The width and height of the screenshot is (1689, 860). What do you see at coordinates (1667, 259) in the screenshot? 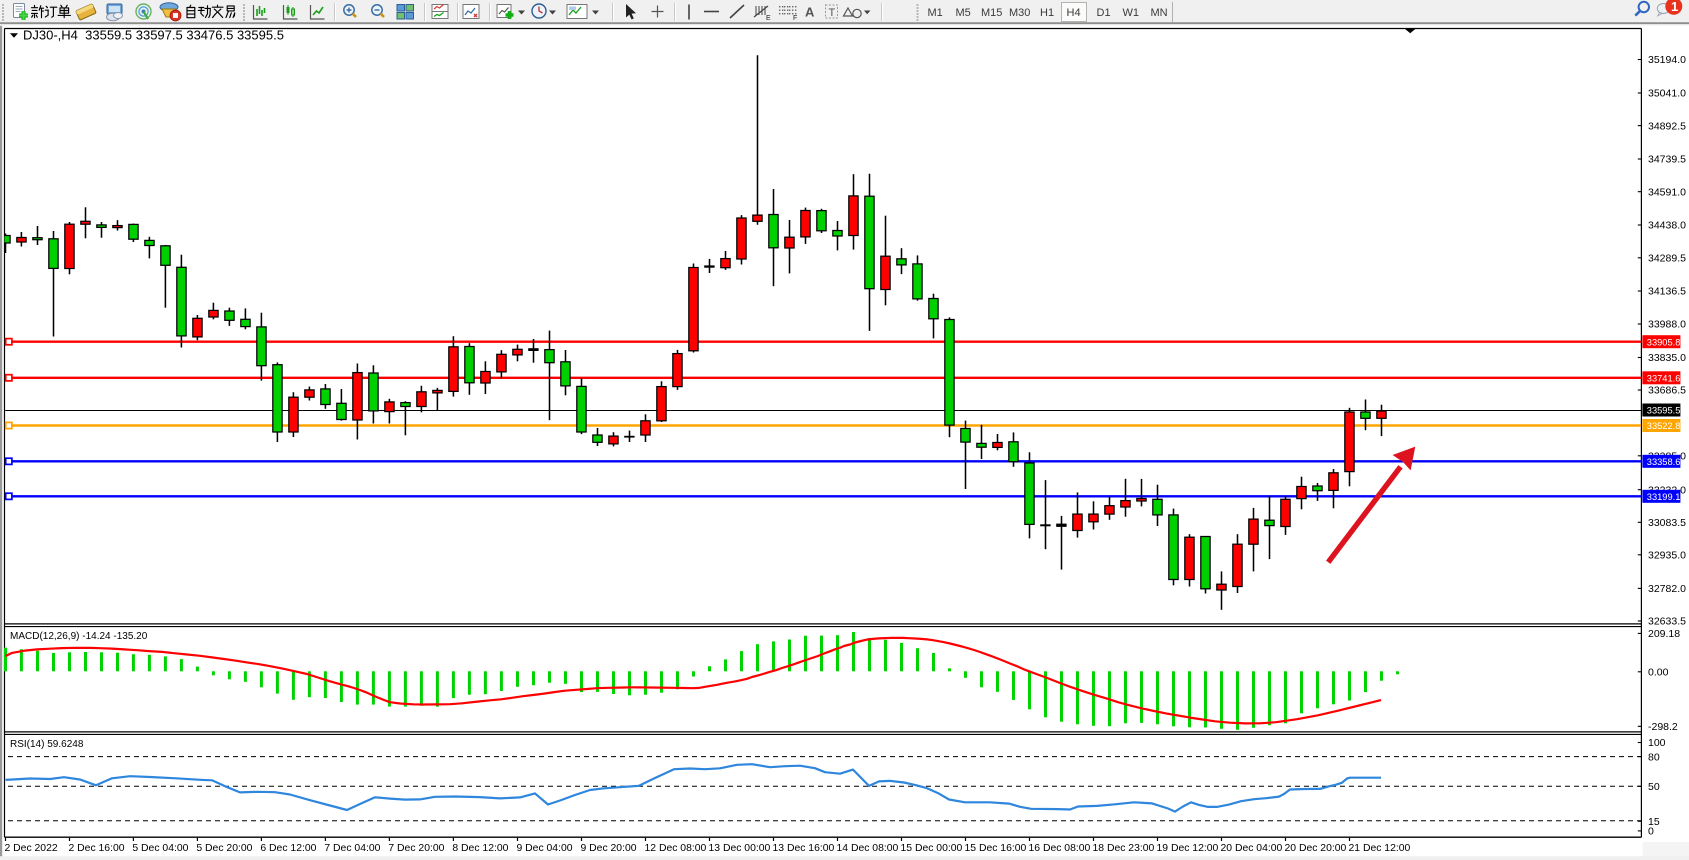
I see `svg-text: 34289.5` at bounding box center [1667, 259].